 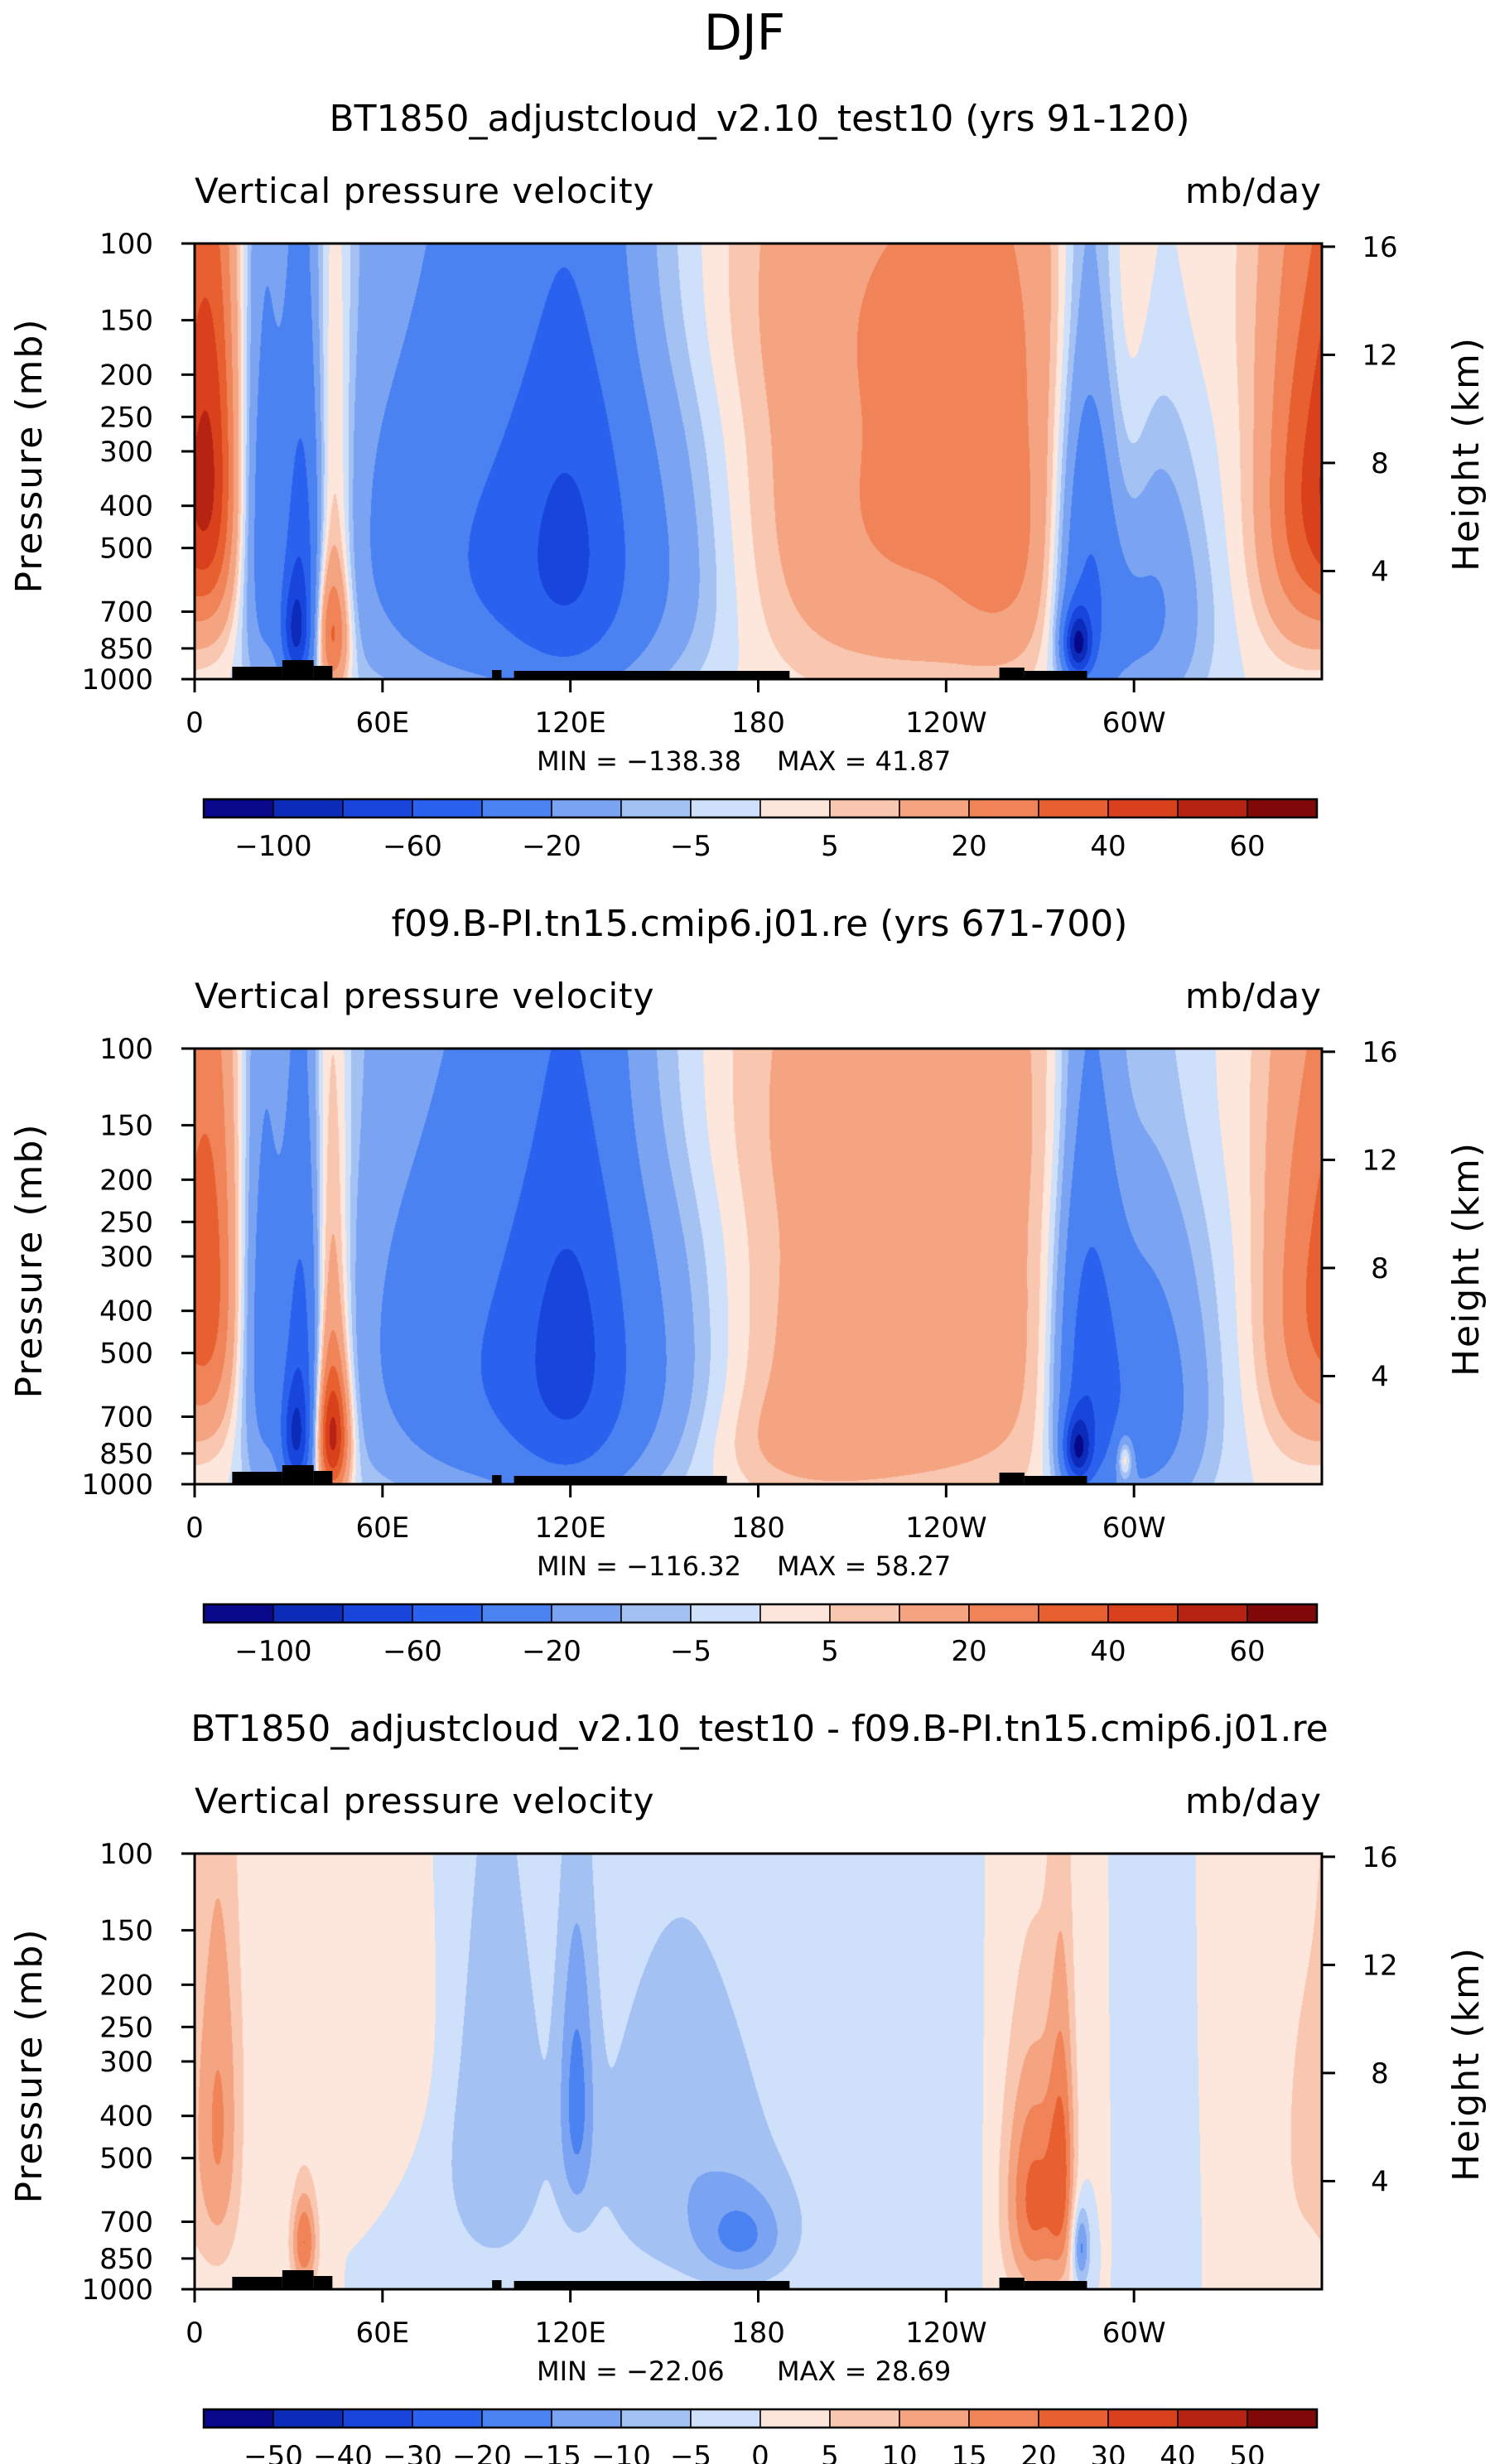 I want to click on colorbar-label: 5, so click(x=830, y=1651).